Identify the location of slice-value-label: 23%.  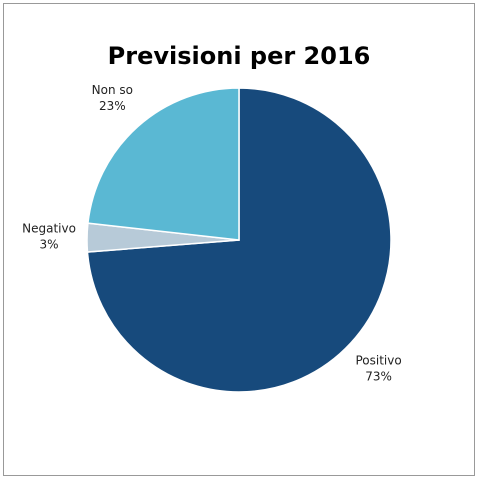
(112, 106).